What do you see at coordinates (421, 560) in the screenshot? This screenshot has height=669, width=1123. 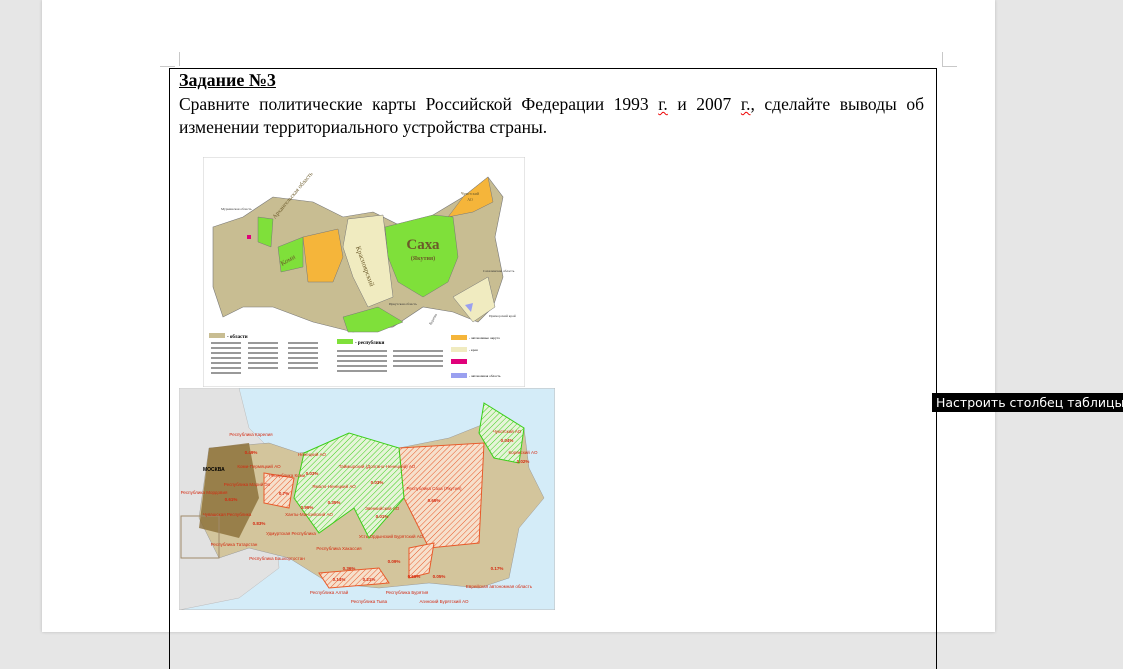 I see `map-buryatia-2007` at bounding box center [421, 560].